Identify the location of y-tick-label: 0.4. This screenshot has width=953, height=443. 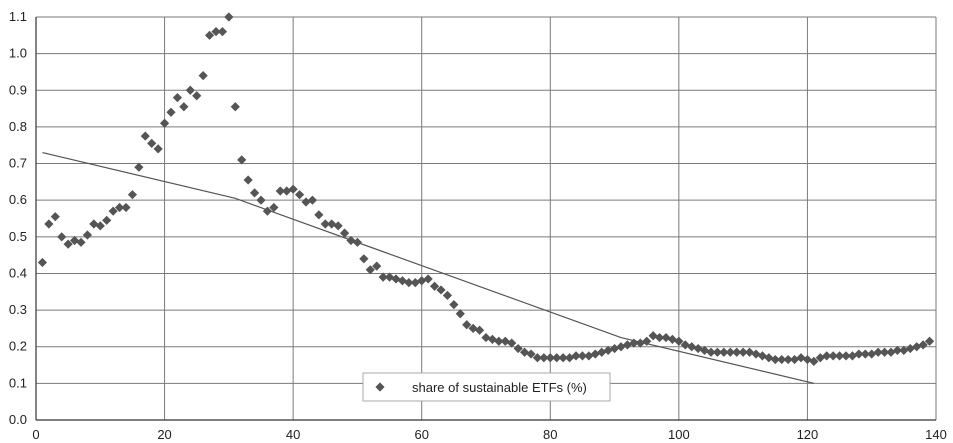
(18, 272).